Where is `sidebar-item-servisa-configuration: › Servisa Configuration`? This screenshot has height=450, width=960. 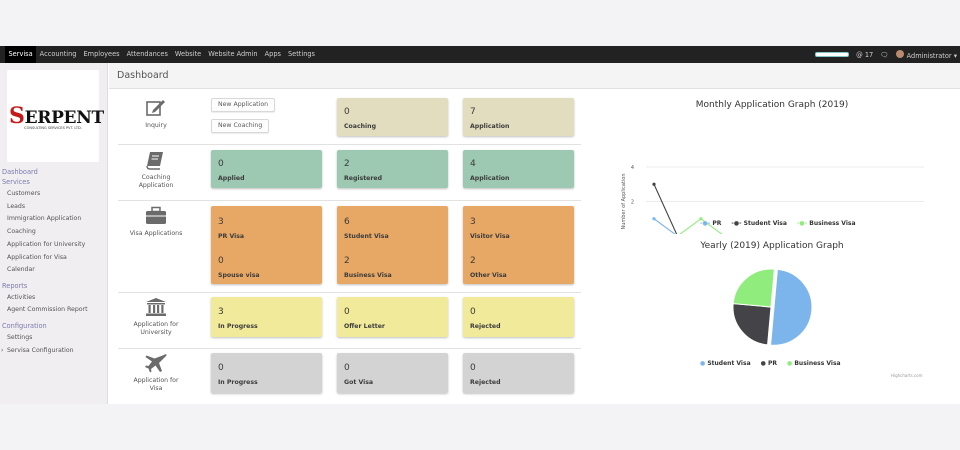
sidebar-item-servisa-configuration: › Servisa Configuration is located at coordinates (37, 350).